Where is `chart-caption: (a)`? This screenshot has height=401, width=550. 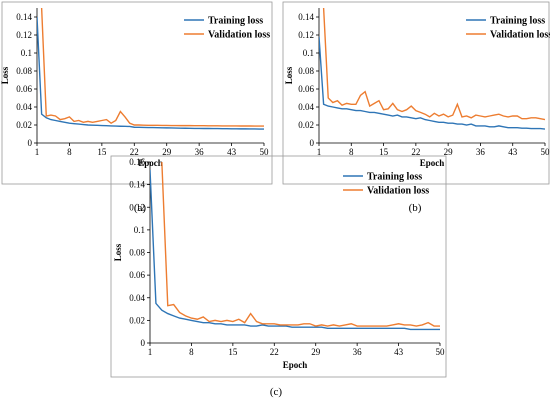 chart-caption: (a) is located at coordinates (140, 208).